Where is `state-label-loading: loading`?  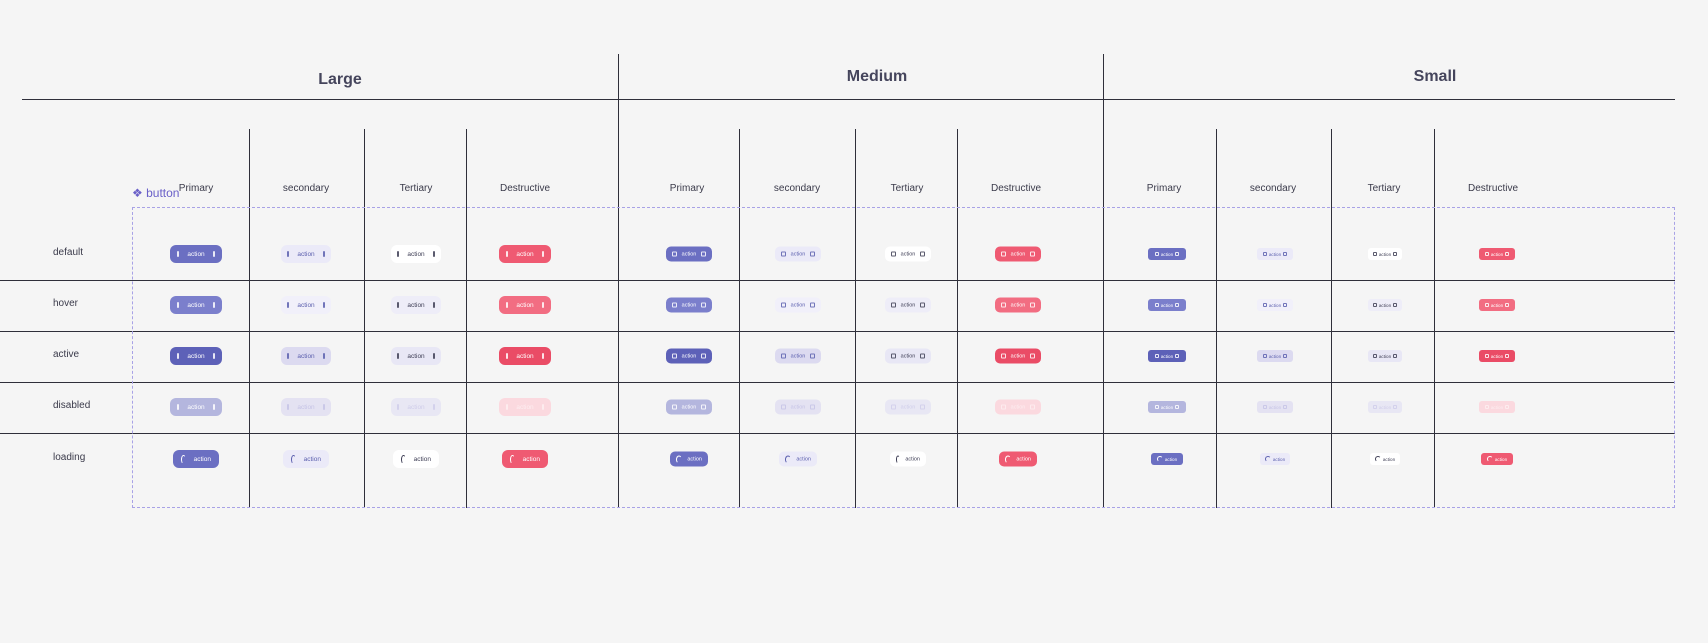 state-label-loading: loading is located at coordinates (69, 457).